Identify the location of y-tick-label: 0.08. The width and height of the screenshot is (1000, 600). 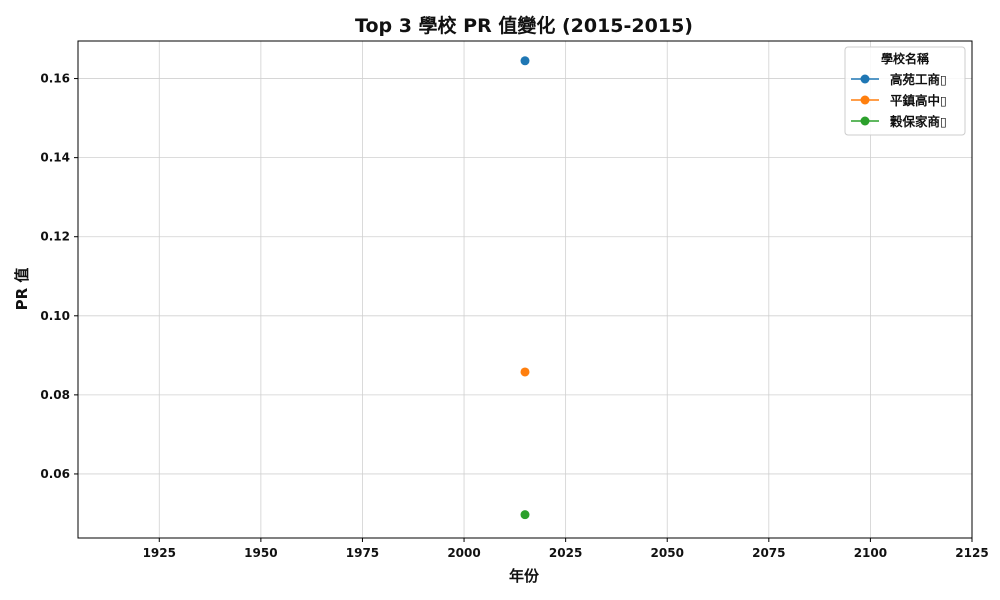
(55, 395).